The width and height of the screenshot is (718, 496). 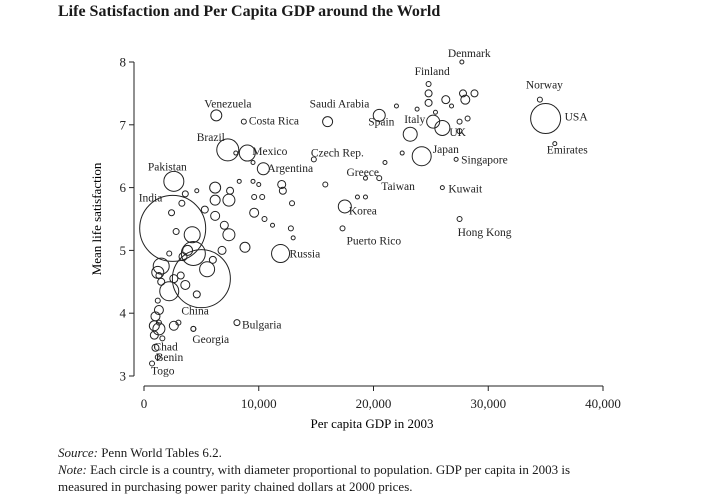 I want to click on point-label-china: China, so click(x=194, y=312).